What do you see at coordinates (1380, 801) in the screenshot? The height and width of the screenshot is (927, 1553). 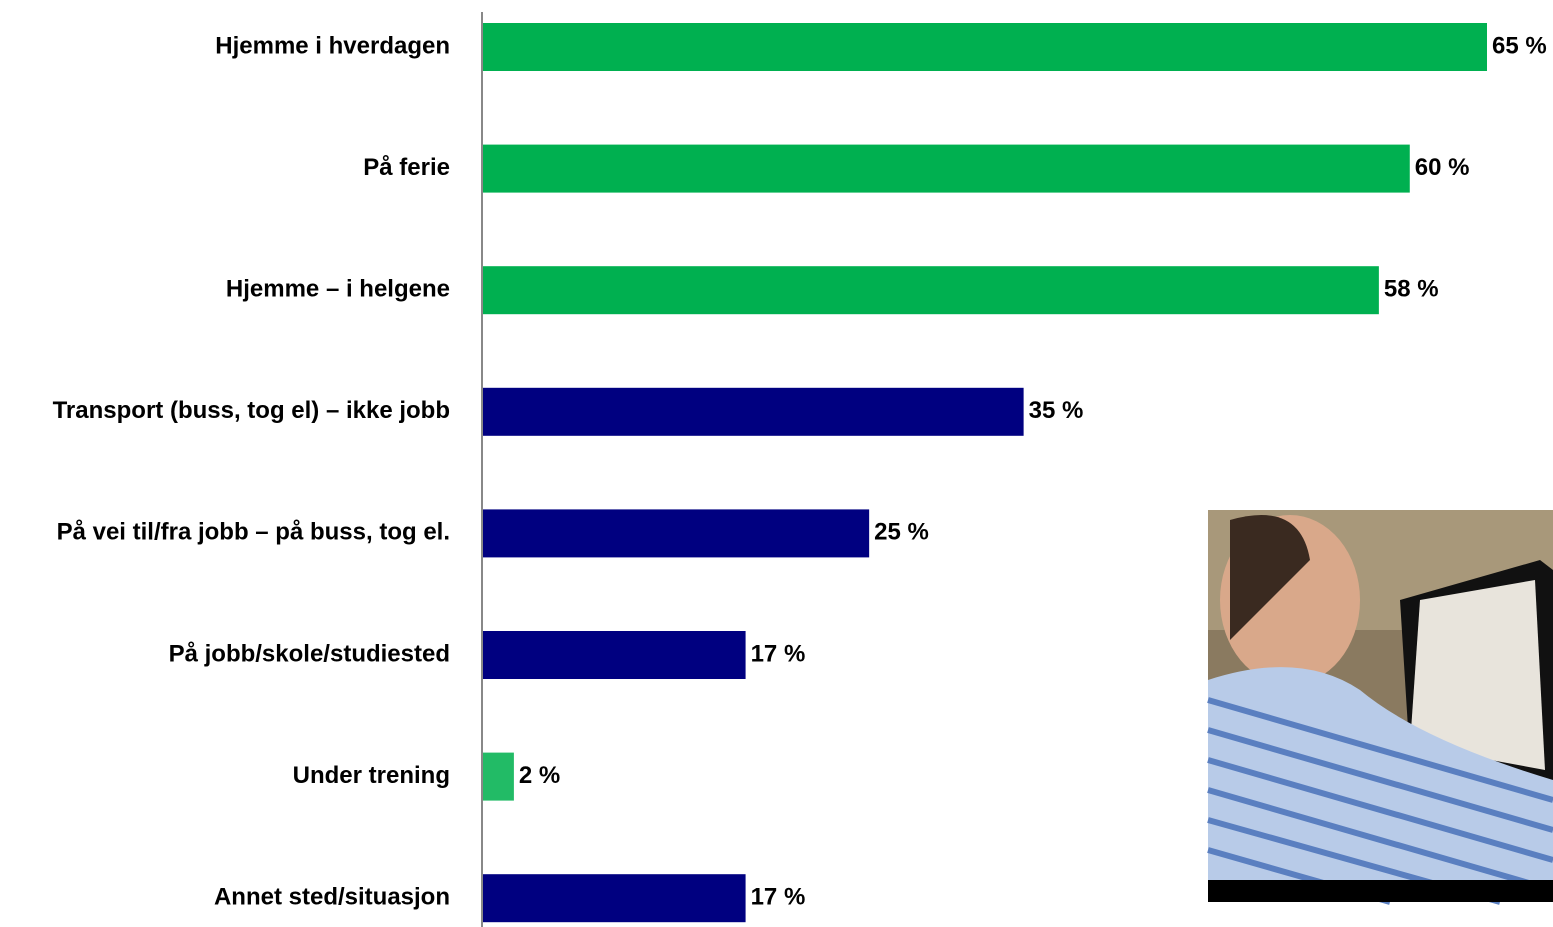 I see `photo-stripes` at bounding box center [1380, 801].